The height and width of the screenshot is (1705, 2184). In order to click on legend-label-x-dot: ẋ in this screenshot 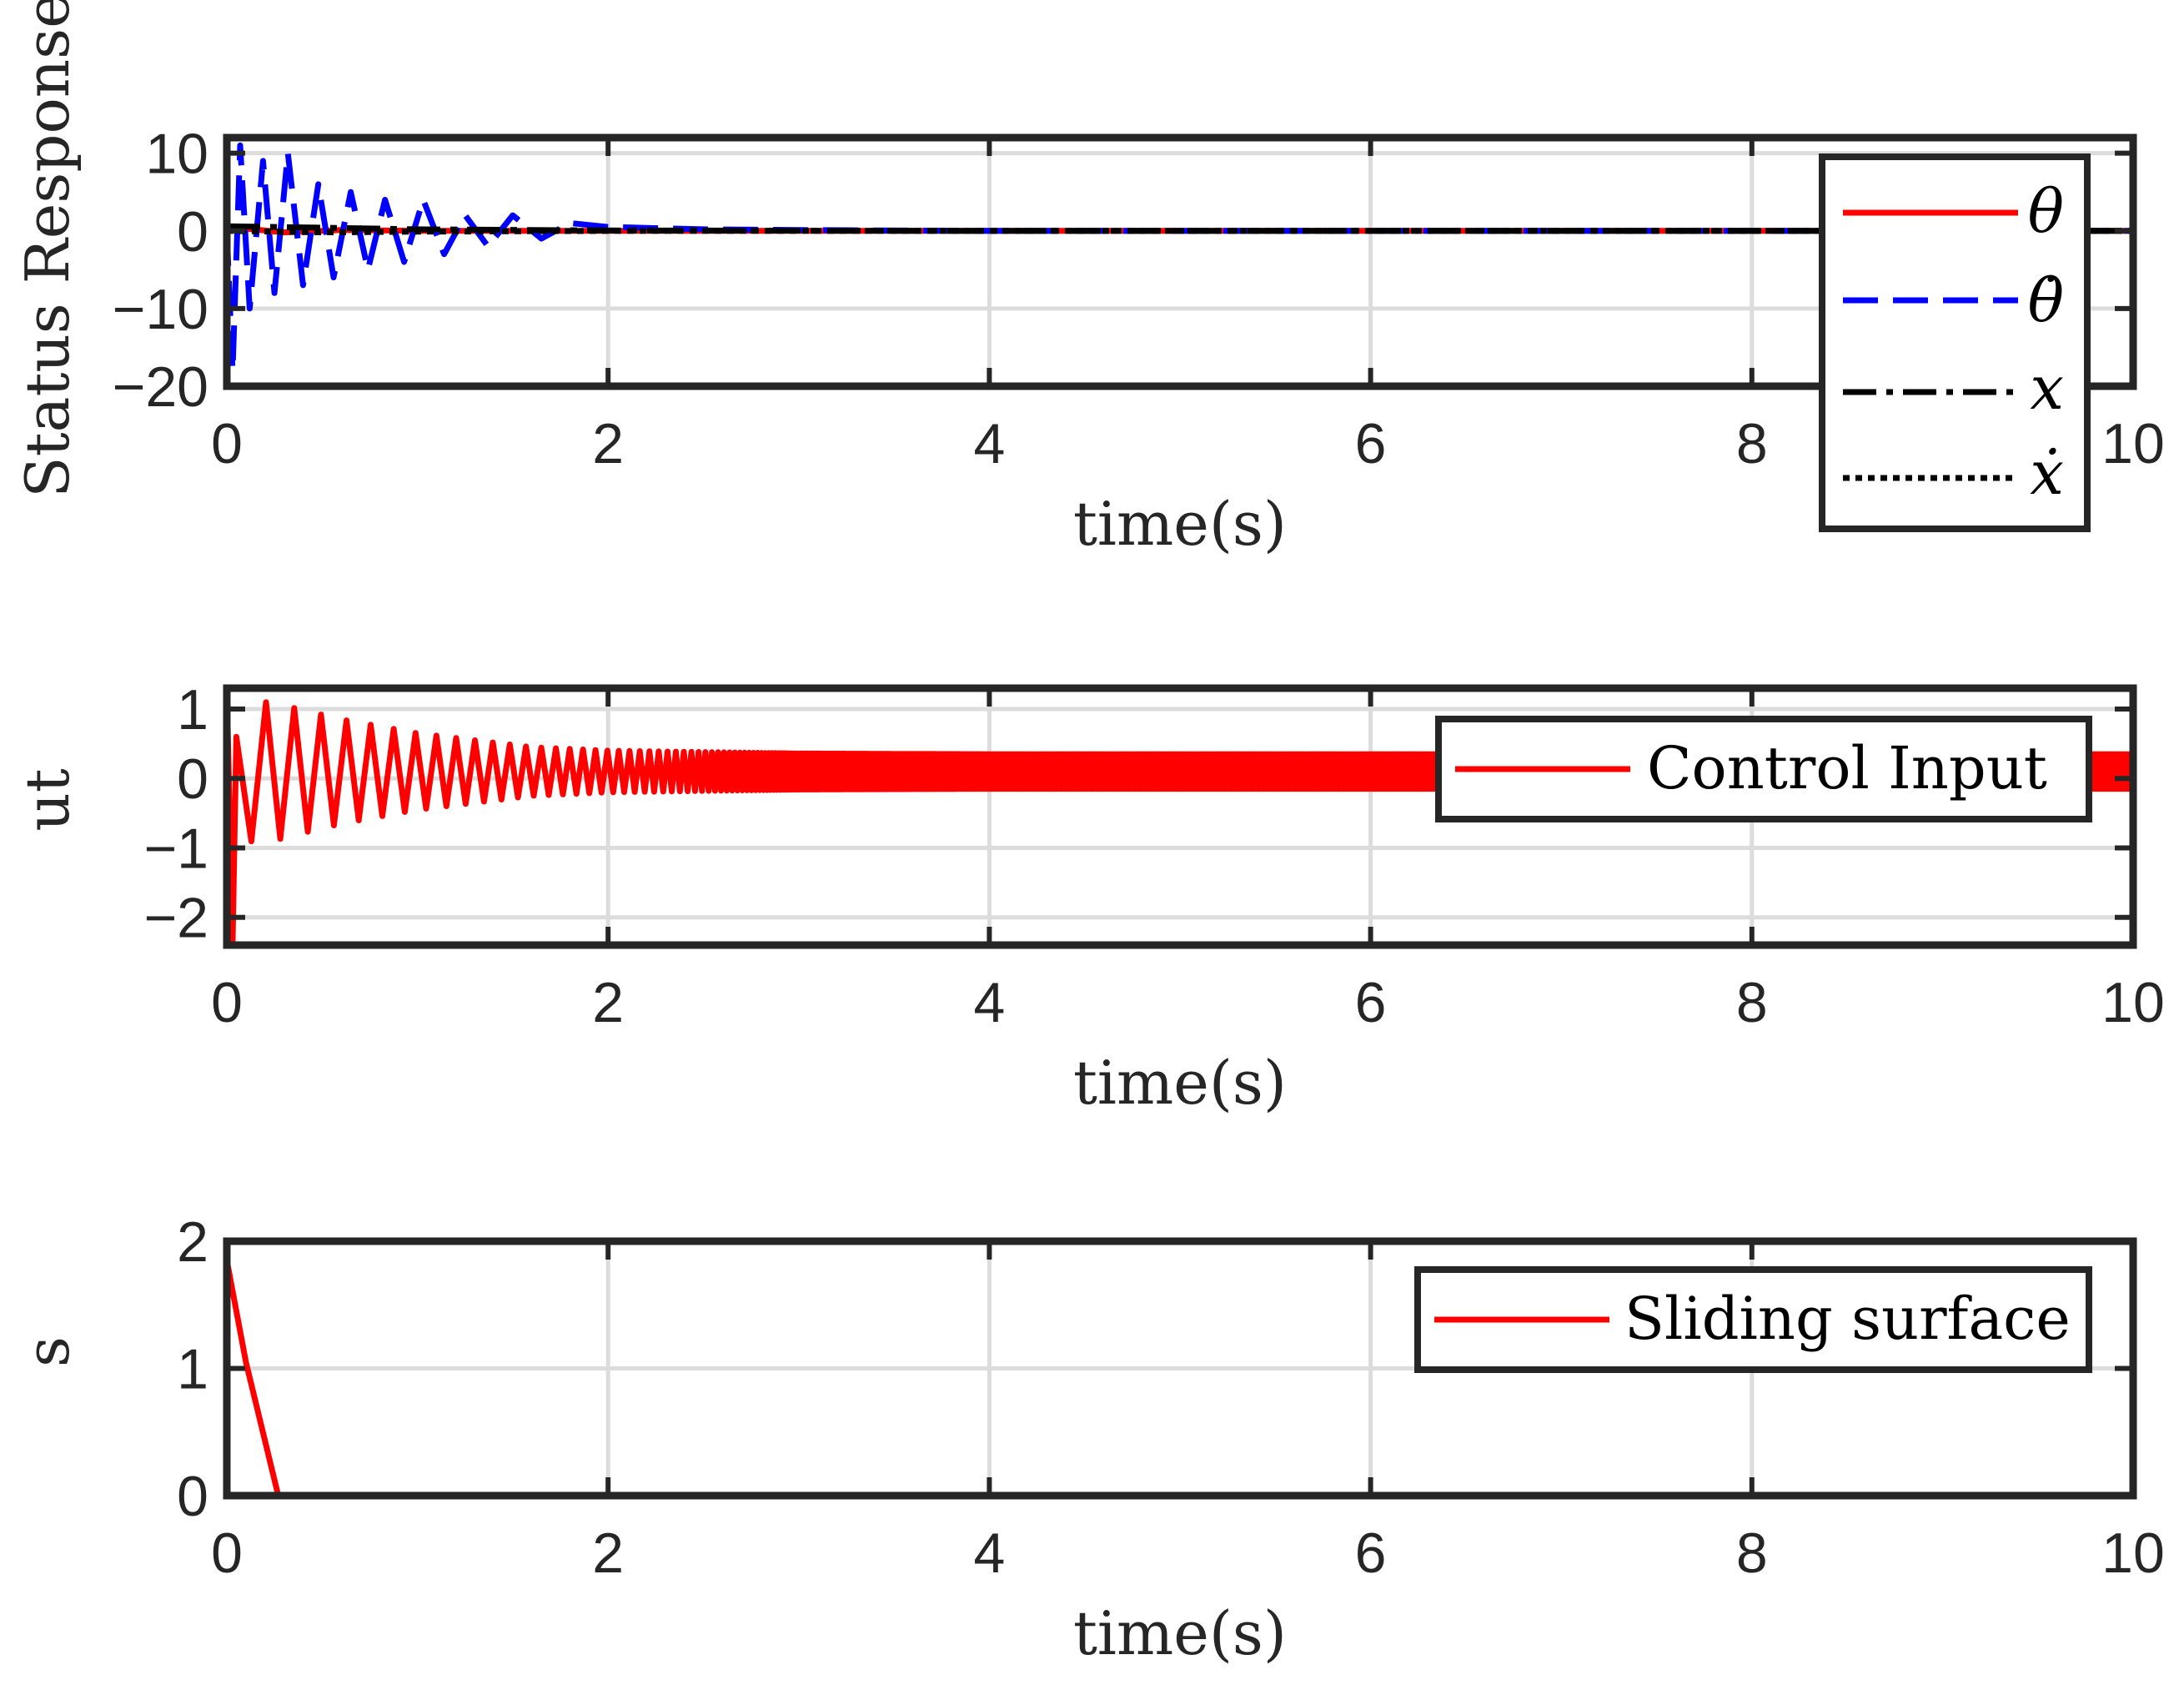, I will do `click(2047, 473)`.